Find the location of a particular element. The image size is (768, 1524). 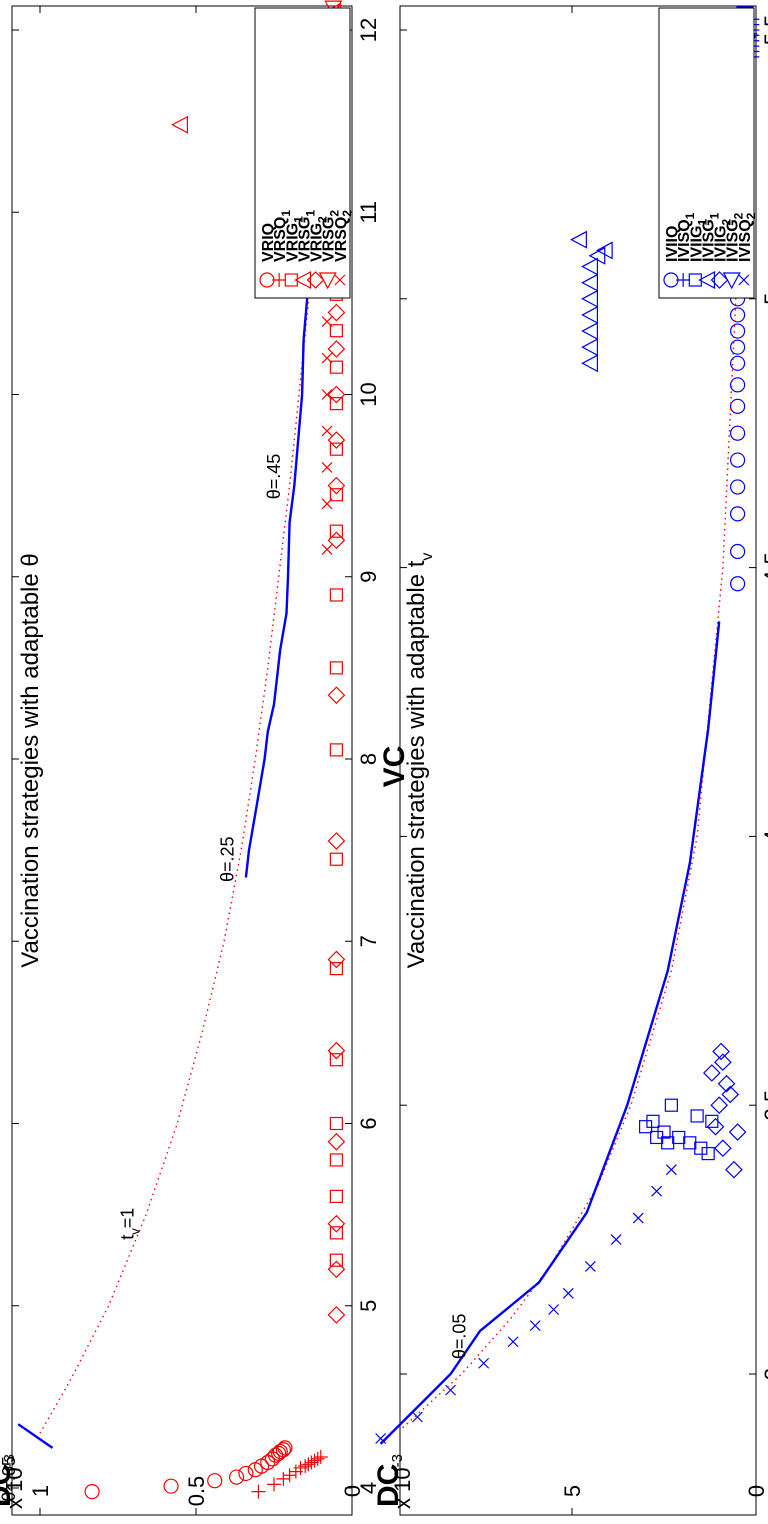

chart-title: Vaccination strategies with adaptable tv is located at coordinates (419, 761).